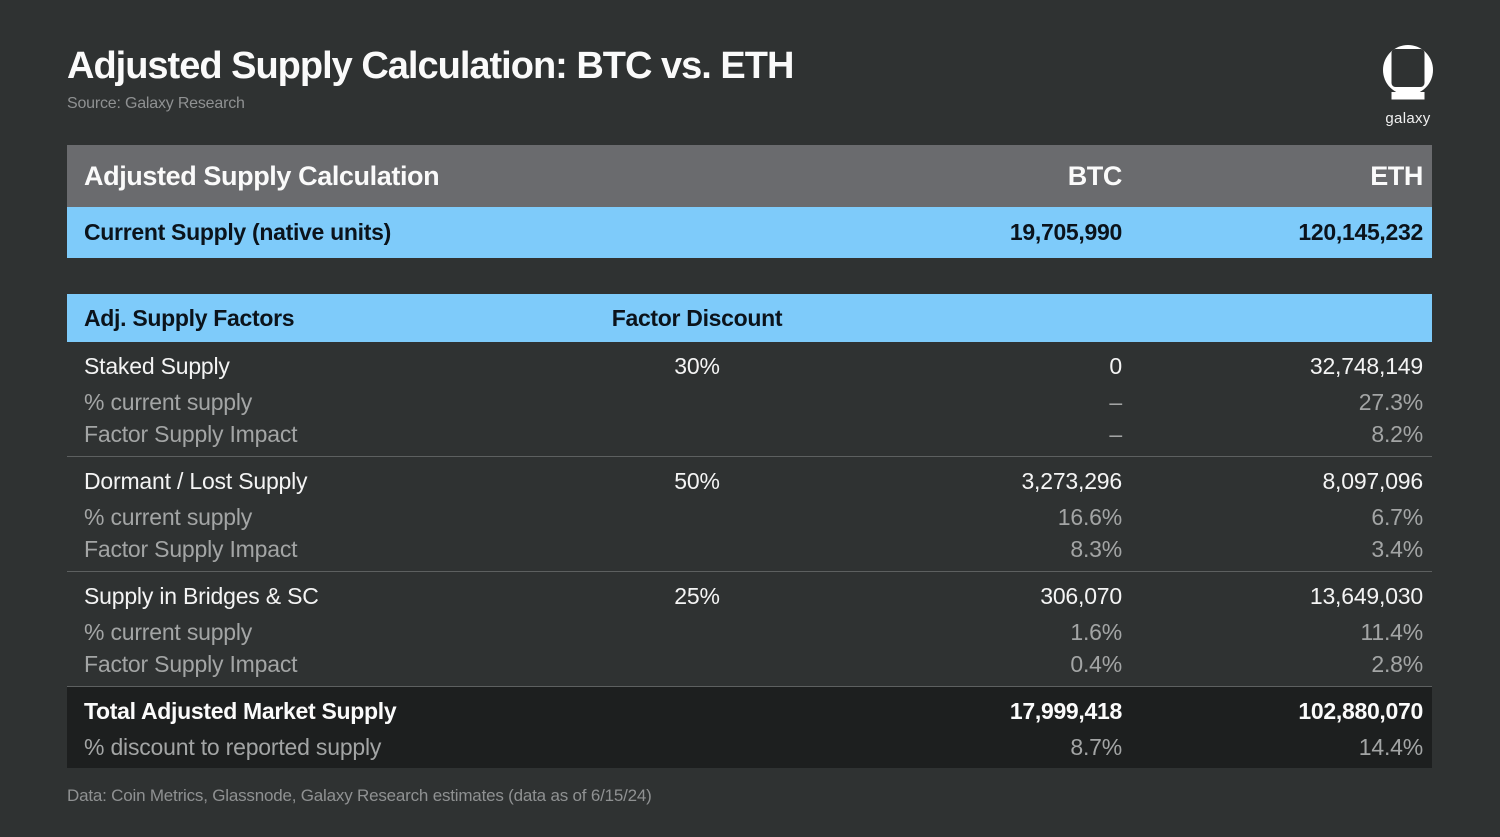 Image resolution: width=1500 pixels, height=837 pixels. What do you see at coordinates (749, 664) in the screenshot?
I see `table-row: Factor Supply Impact 0.4% 2.8%` at bounding box center [749, 664].